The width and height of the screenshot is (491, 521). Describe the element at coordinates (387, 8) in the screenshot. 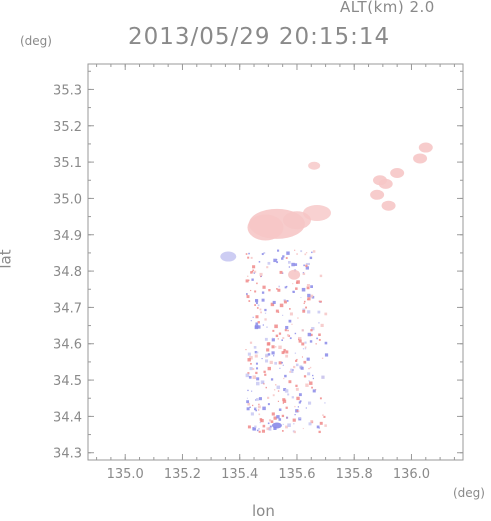

I see `altitude-label: ALT(km) 2.0` at that location.